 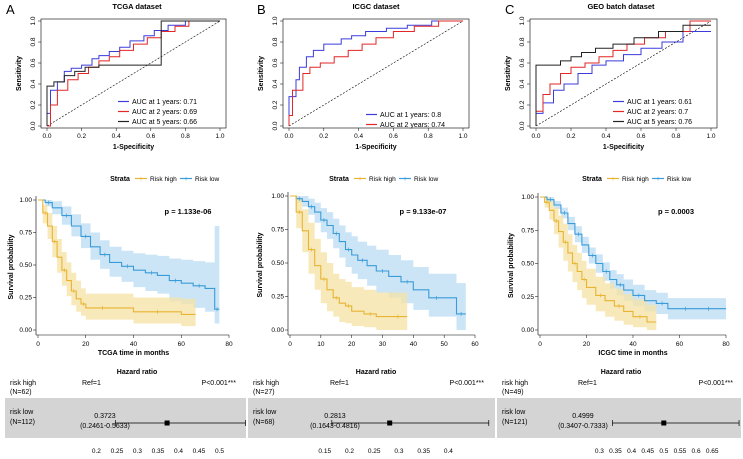 What do you see at coordinates (527, 197) in the screenshot?
I see `km-y-tick-label: 1.00` at bounding box center [527, 197].